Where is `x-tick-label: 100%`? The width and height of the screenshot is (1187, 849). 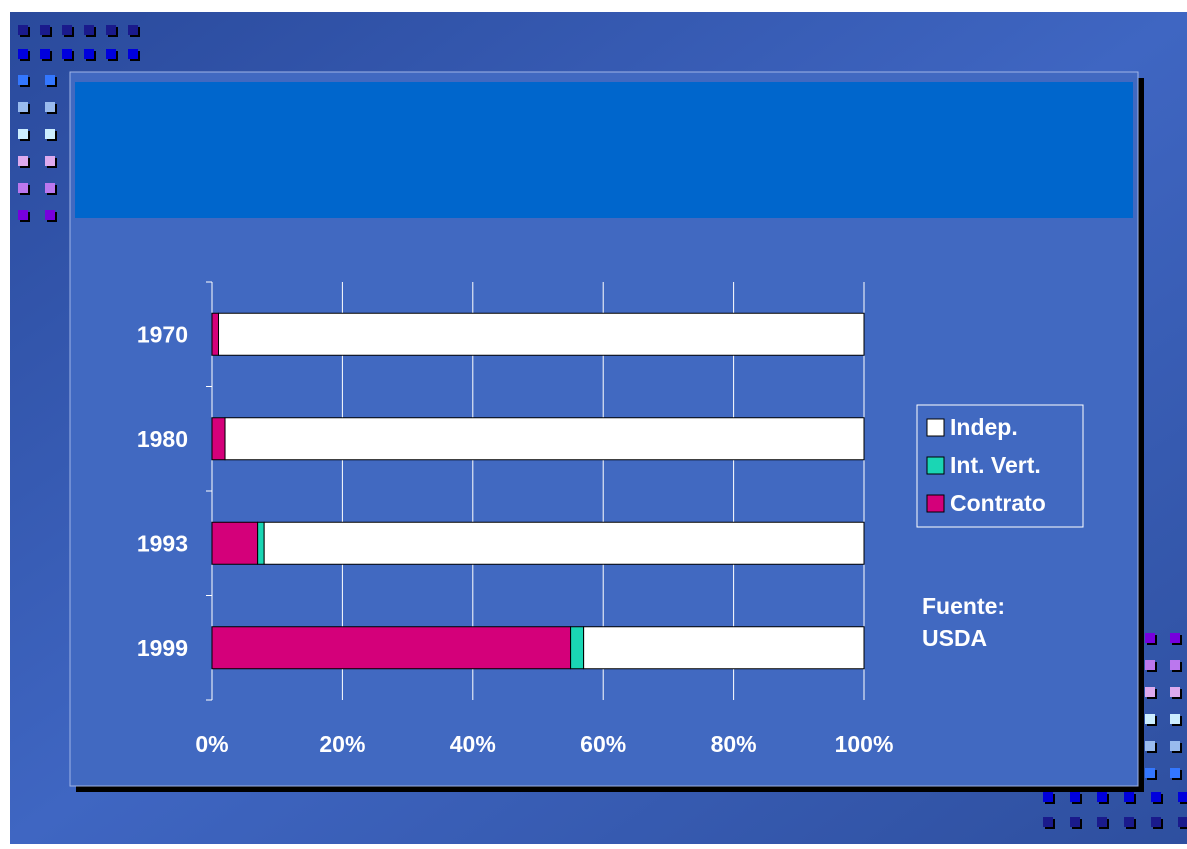
x-tick-label: 100% is located at coordinates (864, 744).